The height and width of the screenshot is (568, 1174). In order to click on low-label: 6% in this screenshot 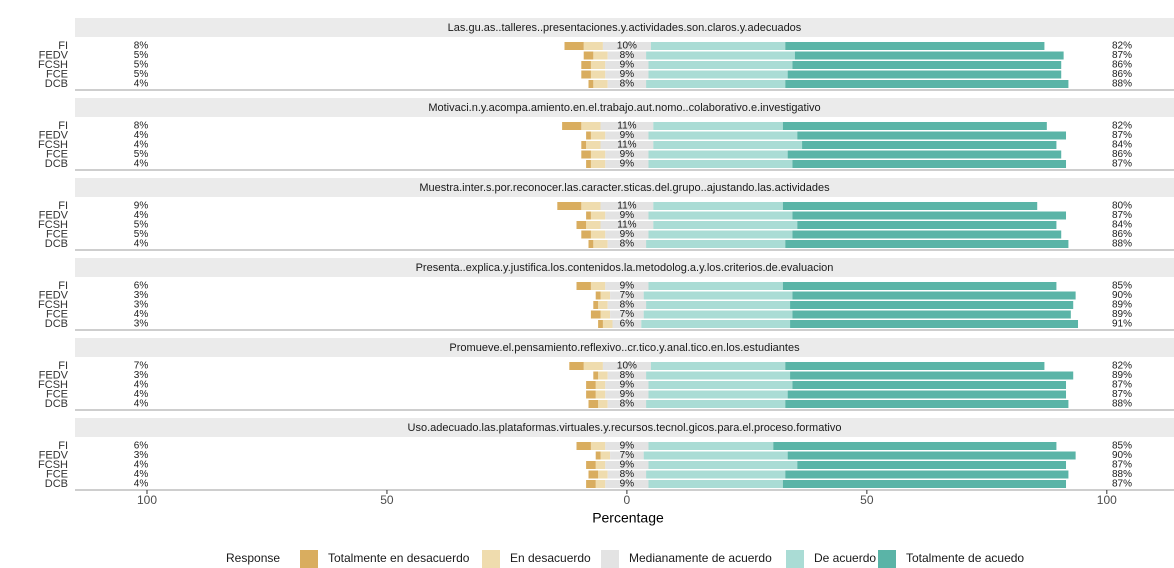, I will do `click(141, 286)`.